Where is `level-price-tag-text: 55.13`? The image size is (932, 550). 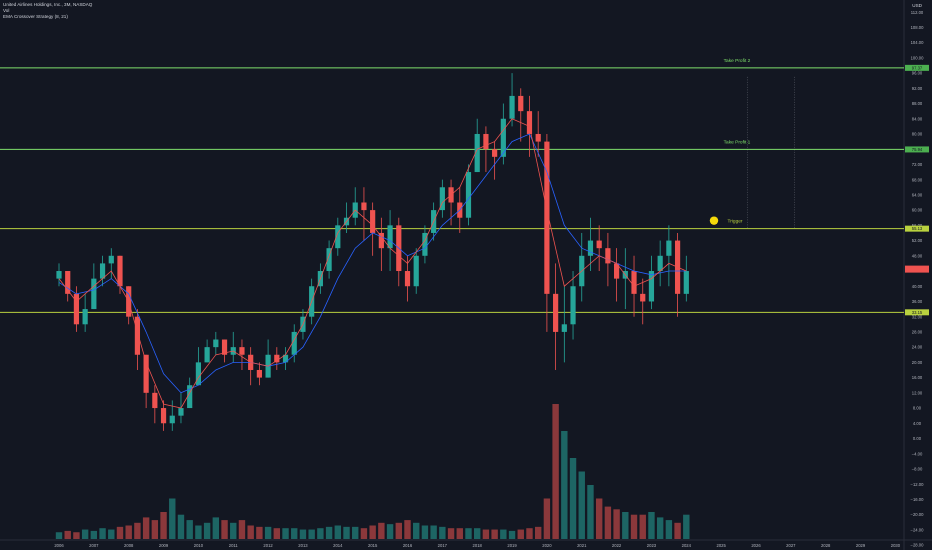
level-price-tag-text: 55.13 is located at coordinates (917, 228).